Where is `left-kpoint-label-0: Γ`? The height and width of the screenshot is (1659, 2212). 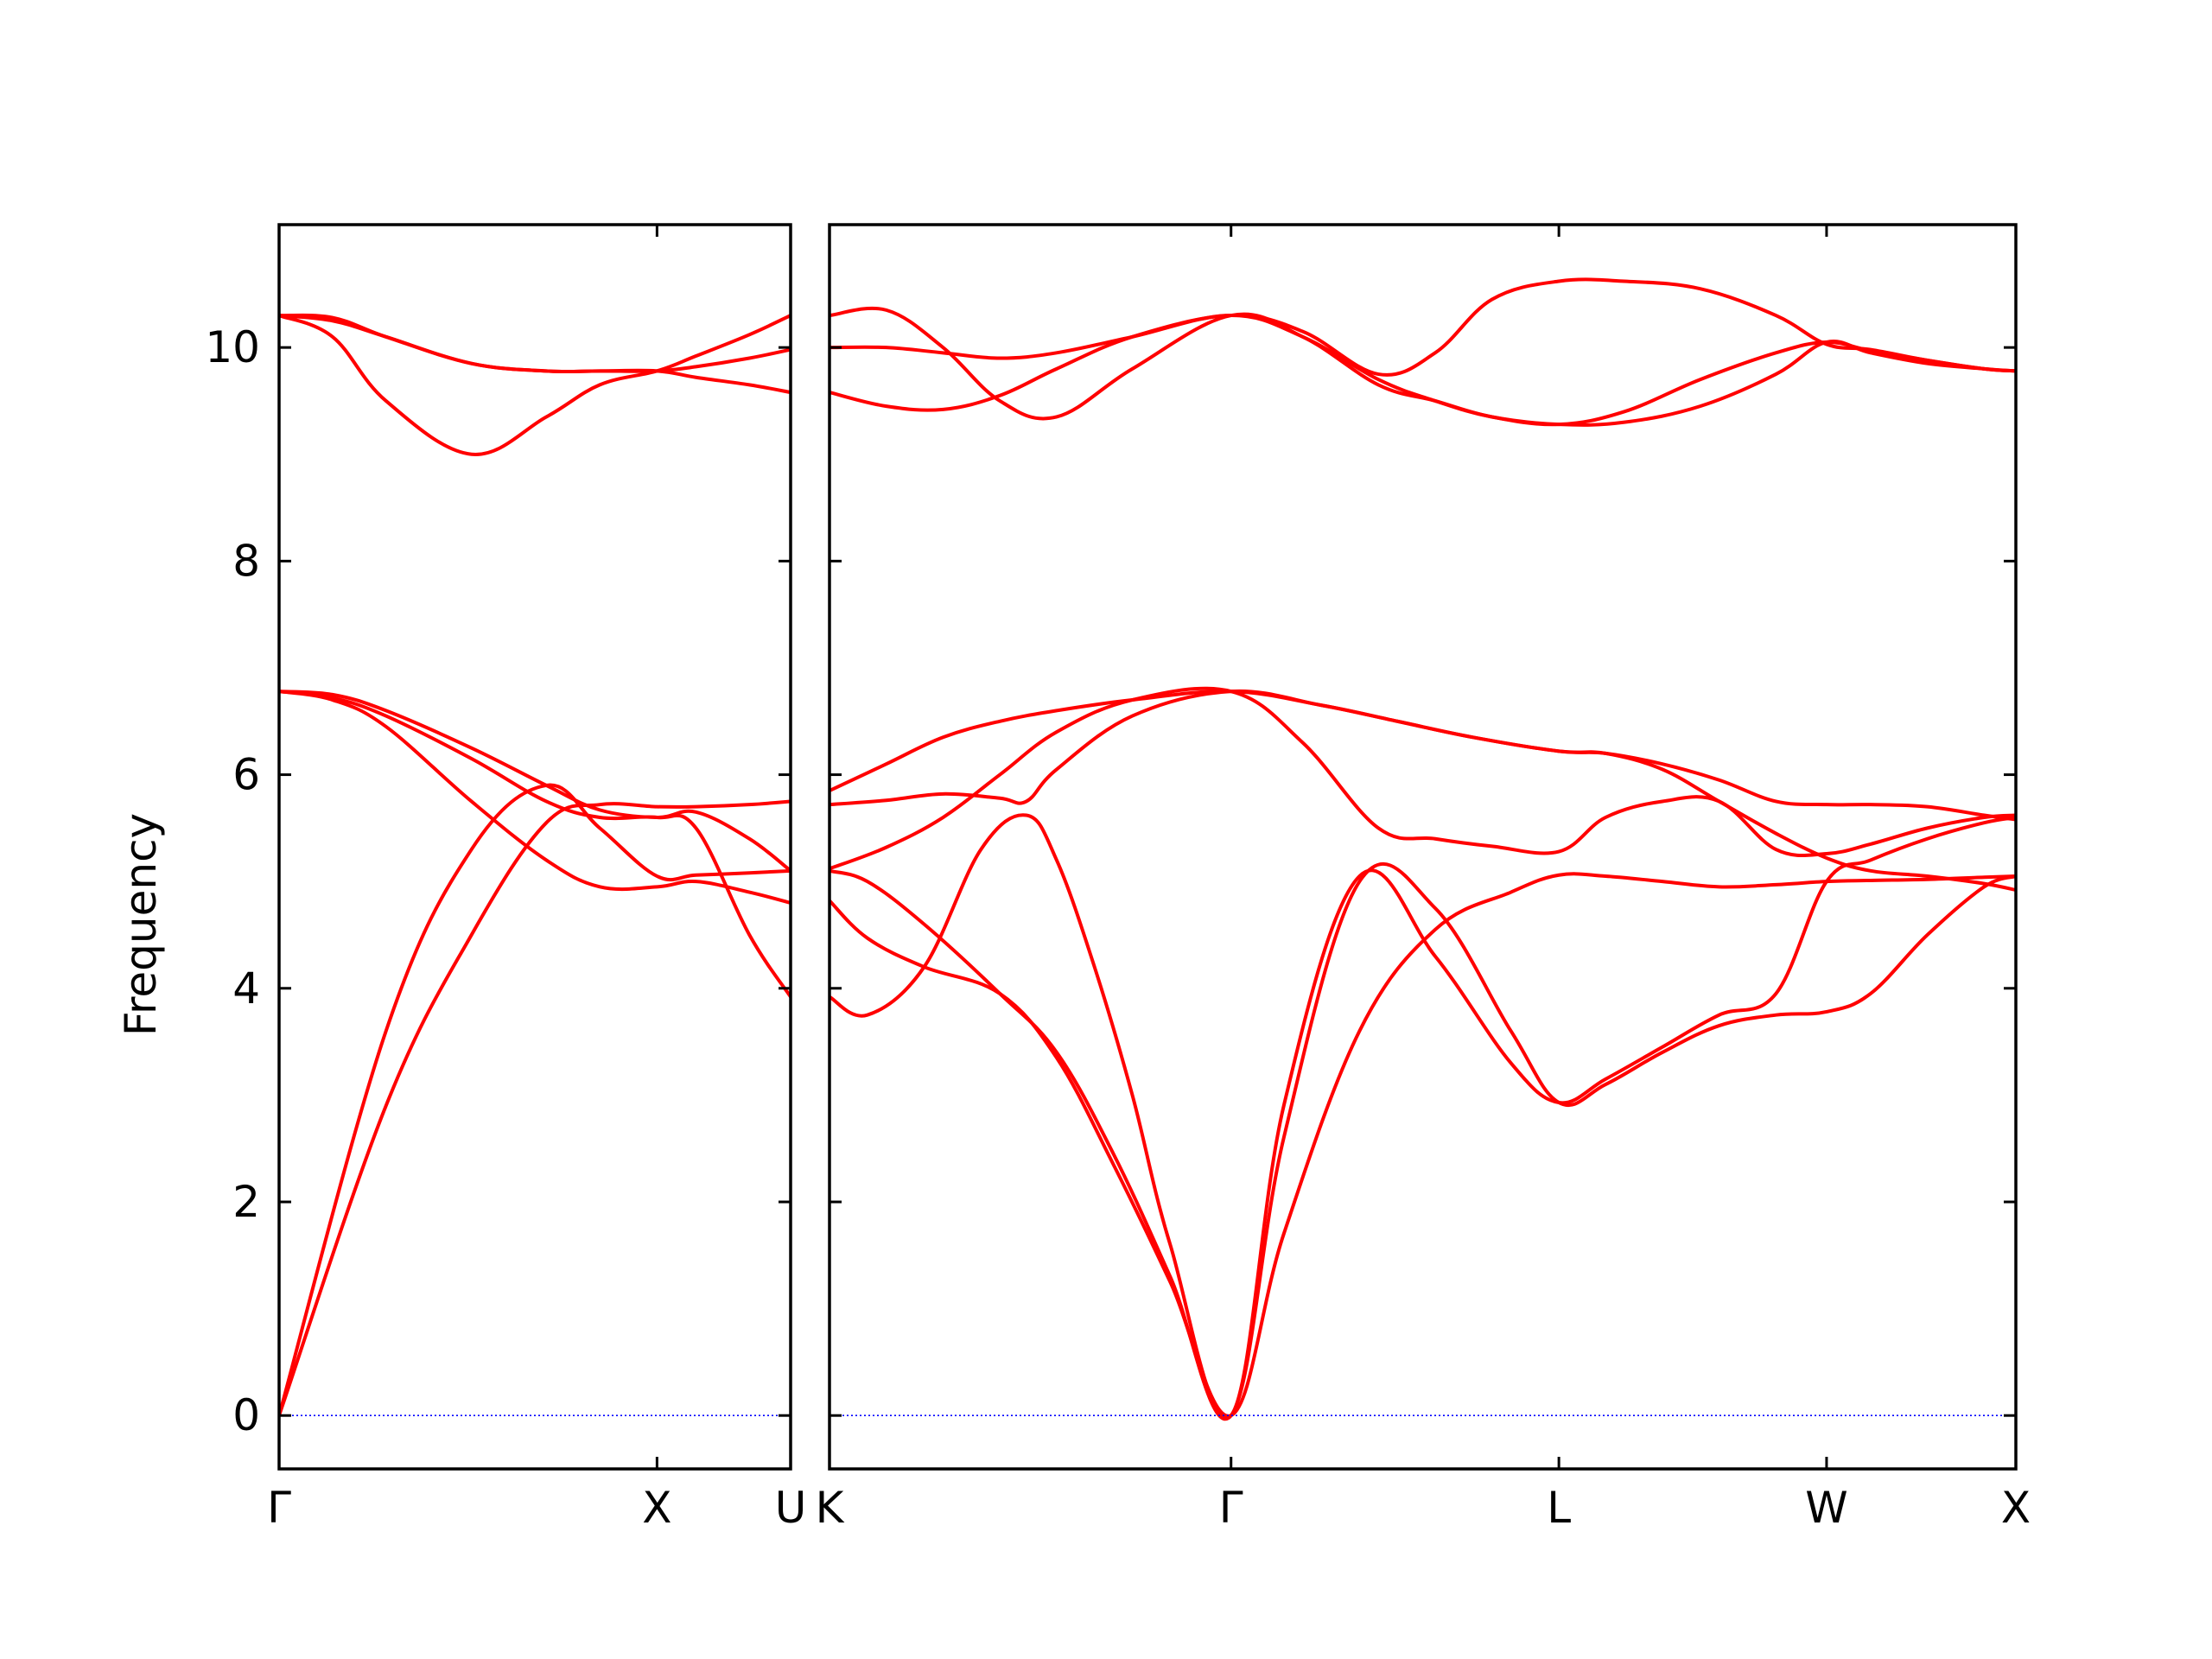 left-kpoint-label-0: Γ is located at coordinates (279, 1508).